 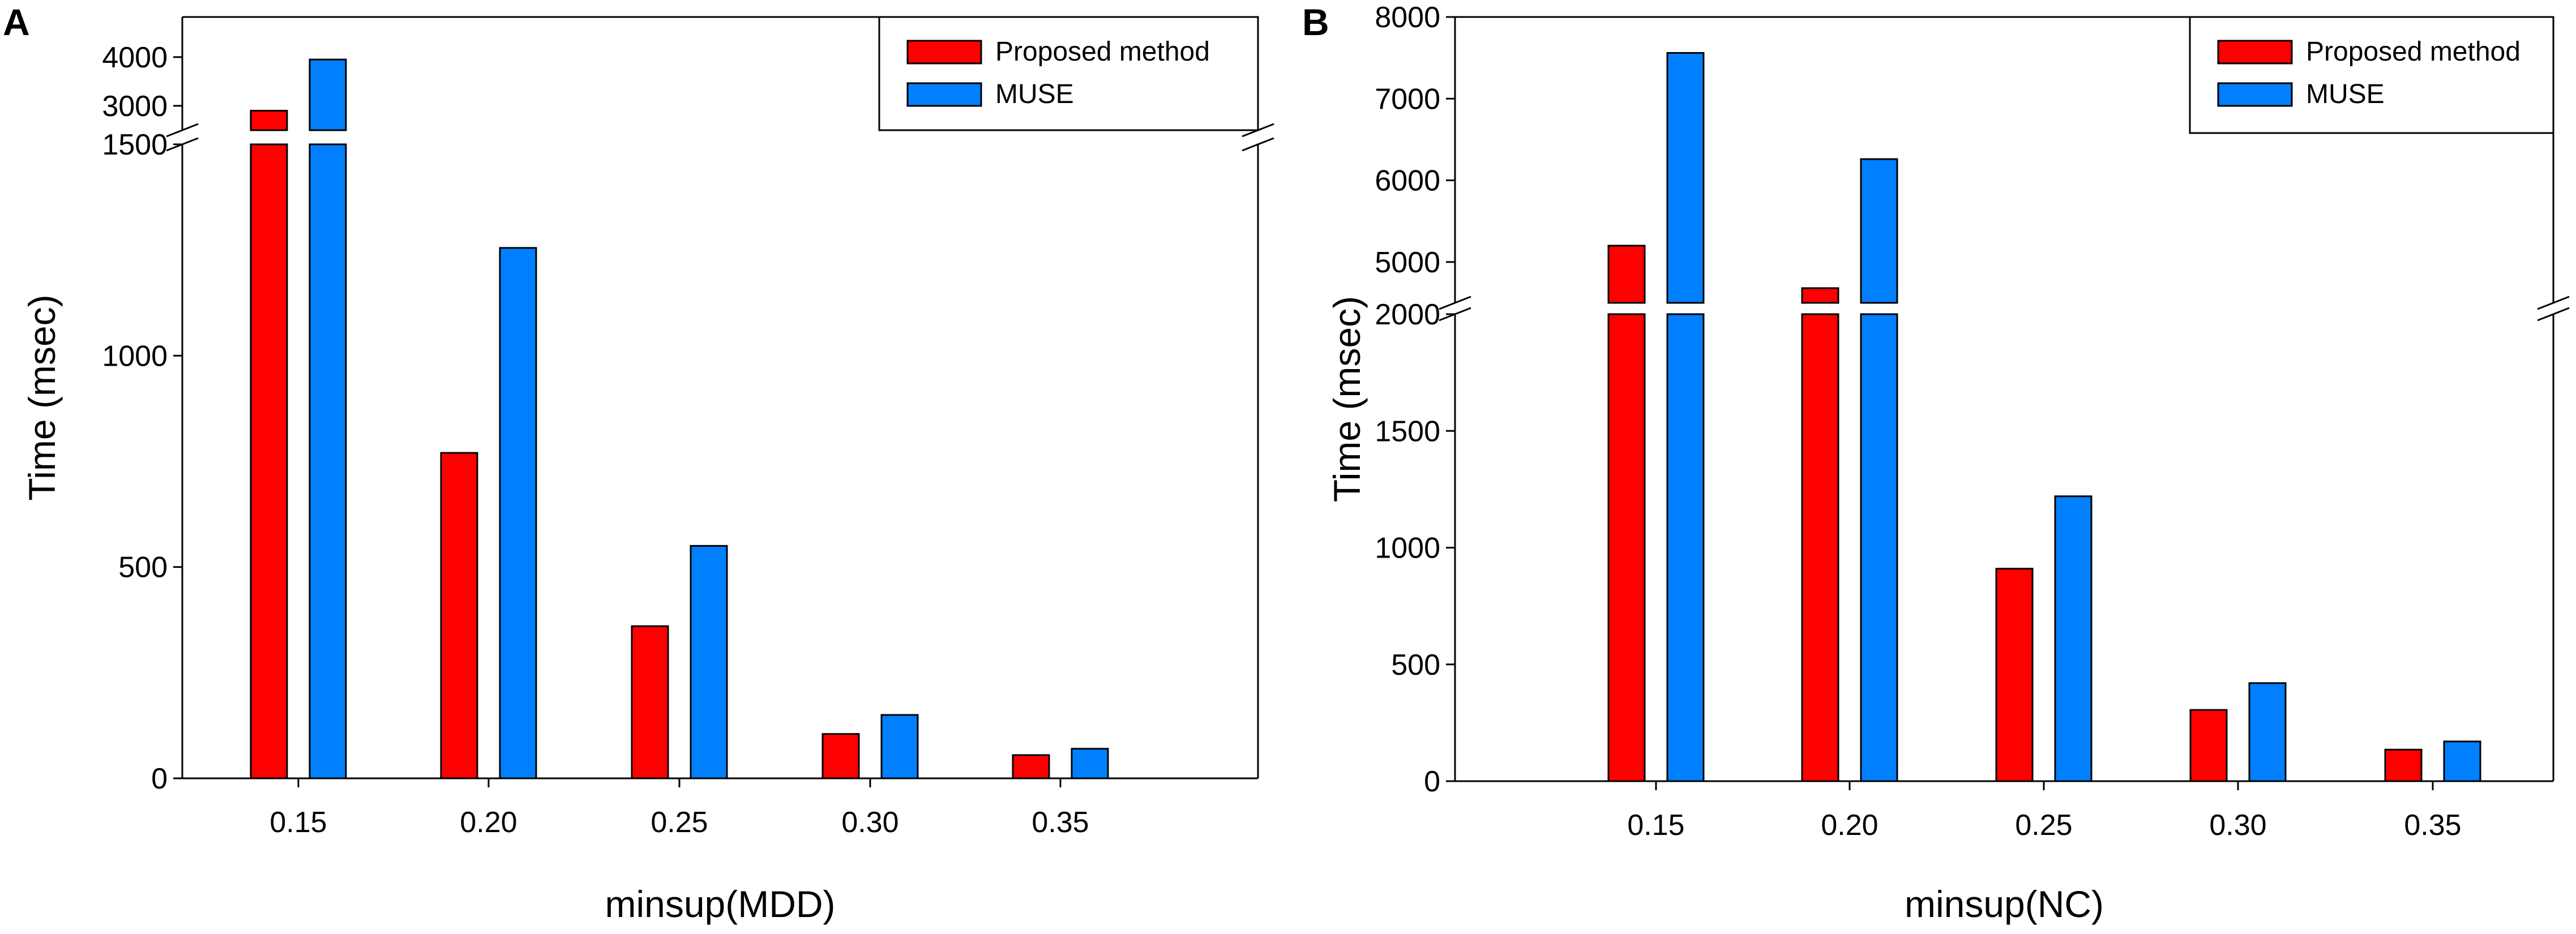 I want to click on panel-label: B, so click(x=1315, y=22).